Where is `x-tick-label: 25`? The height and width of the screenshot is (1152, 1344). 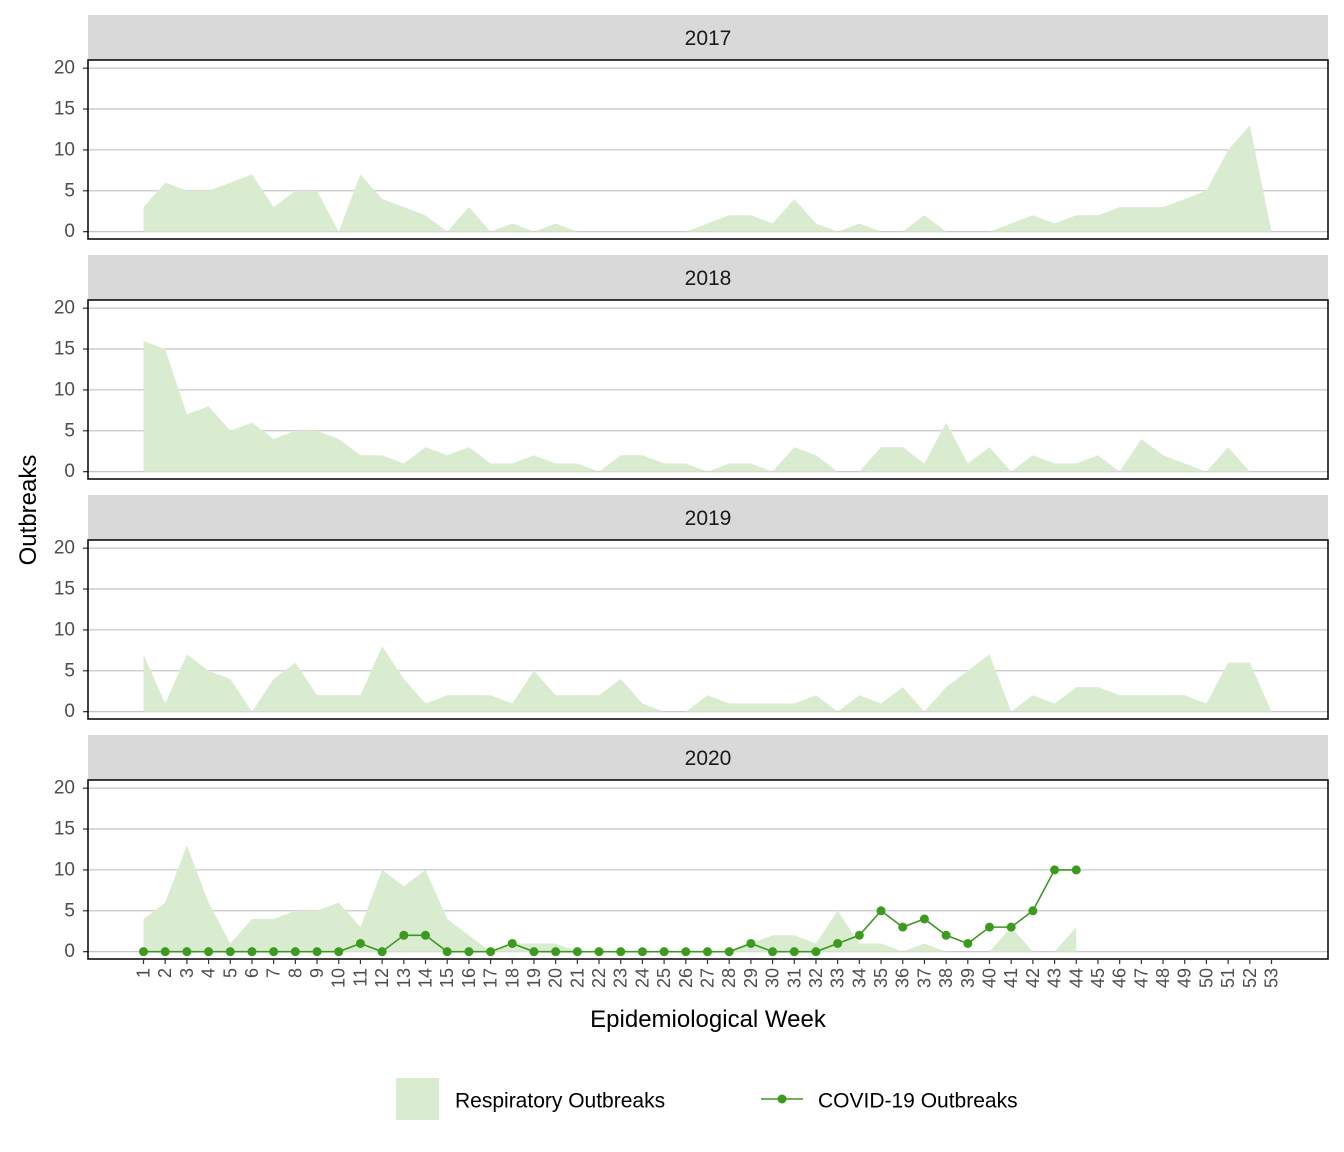 x-tick-label: 25 is located at coordinates (664, 978).